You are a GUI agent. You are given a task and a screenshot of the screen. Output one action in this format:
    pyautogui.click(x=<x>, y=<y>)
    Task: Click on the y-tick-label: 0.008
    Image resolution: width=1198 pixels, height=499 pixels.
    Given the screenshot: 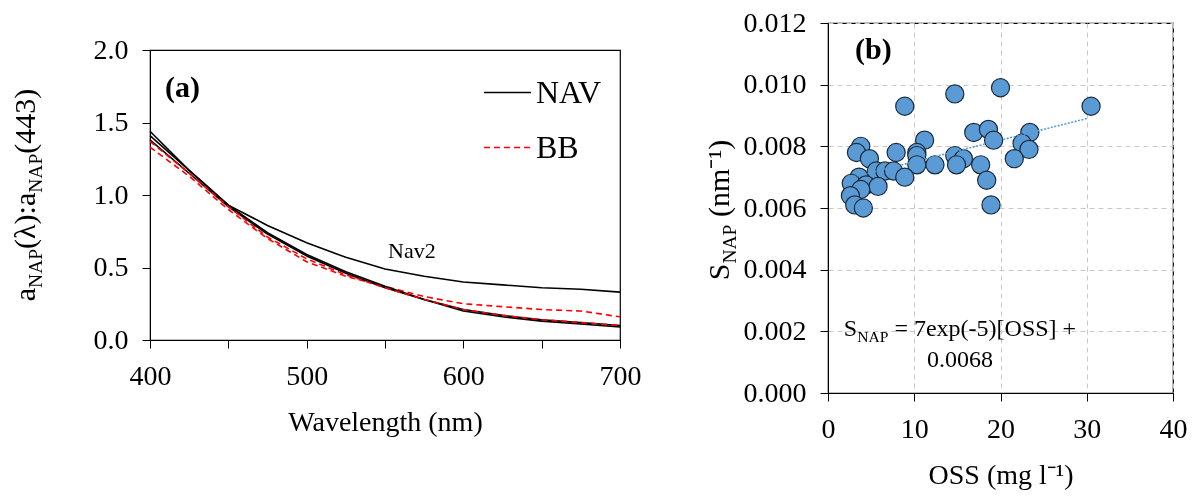 What is the action you would take?
    pyautogui.click(x=775, y=145)
    